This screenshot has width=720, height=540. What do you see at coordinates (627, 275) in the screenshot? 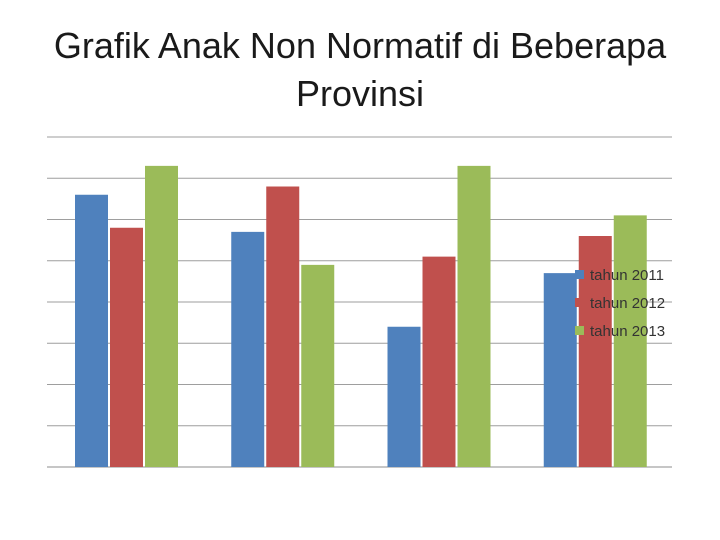
I see `legend-label: tahun 2011` at bounding box center [627, 275].